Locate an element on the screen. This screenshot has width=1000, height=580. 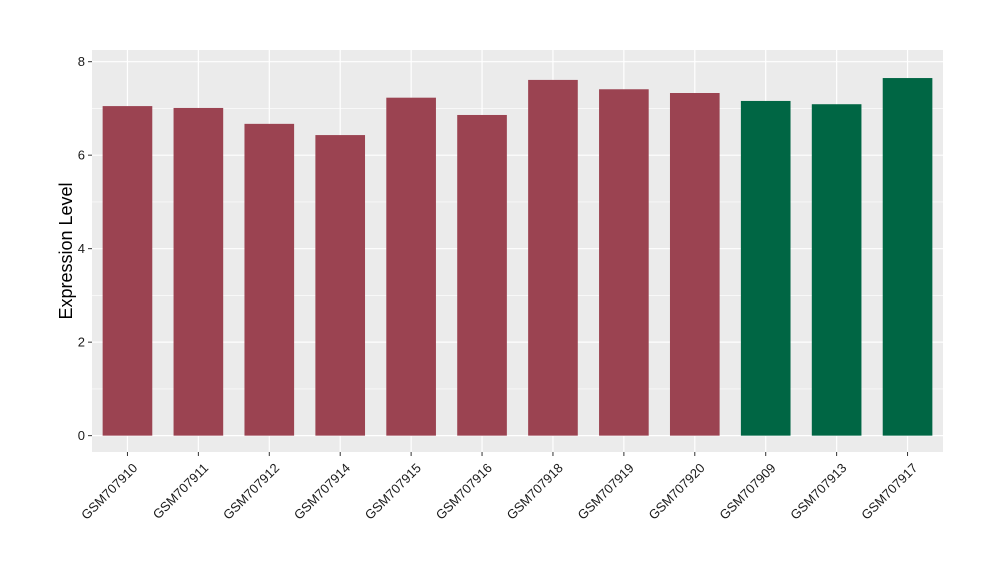
y-axis: 0 2 4 6 8 is located at coordinates (85, 248).